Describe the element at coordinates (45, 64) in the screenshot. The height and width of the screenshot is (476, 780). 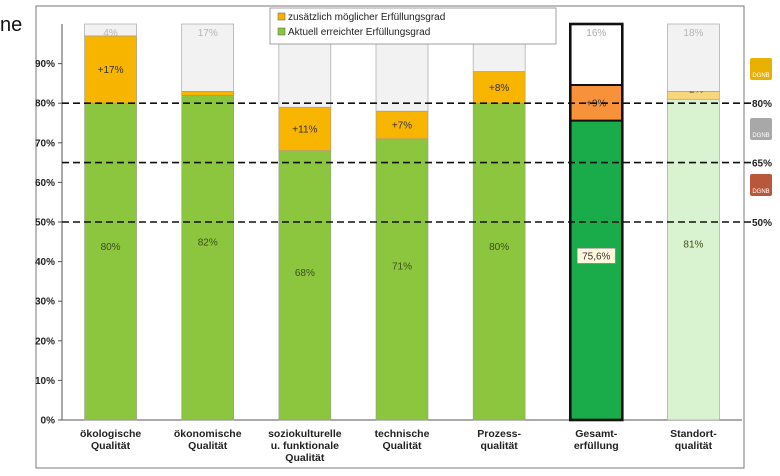
I see `y-tick-label: 90%` at that location.